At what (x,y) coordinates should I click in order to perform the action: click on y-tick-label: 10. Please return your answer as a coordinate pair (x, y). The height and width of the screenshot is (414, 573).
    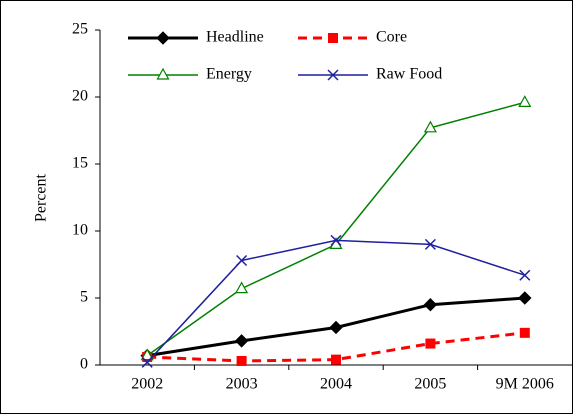
    Looking at the image, I should click on (80, 230).